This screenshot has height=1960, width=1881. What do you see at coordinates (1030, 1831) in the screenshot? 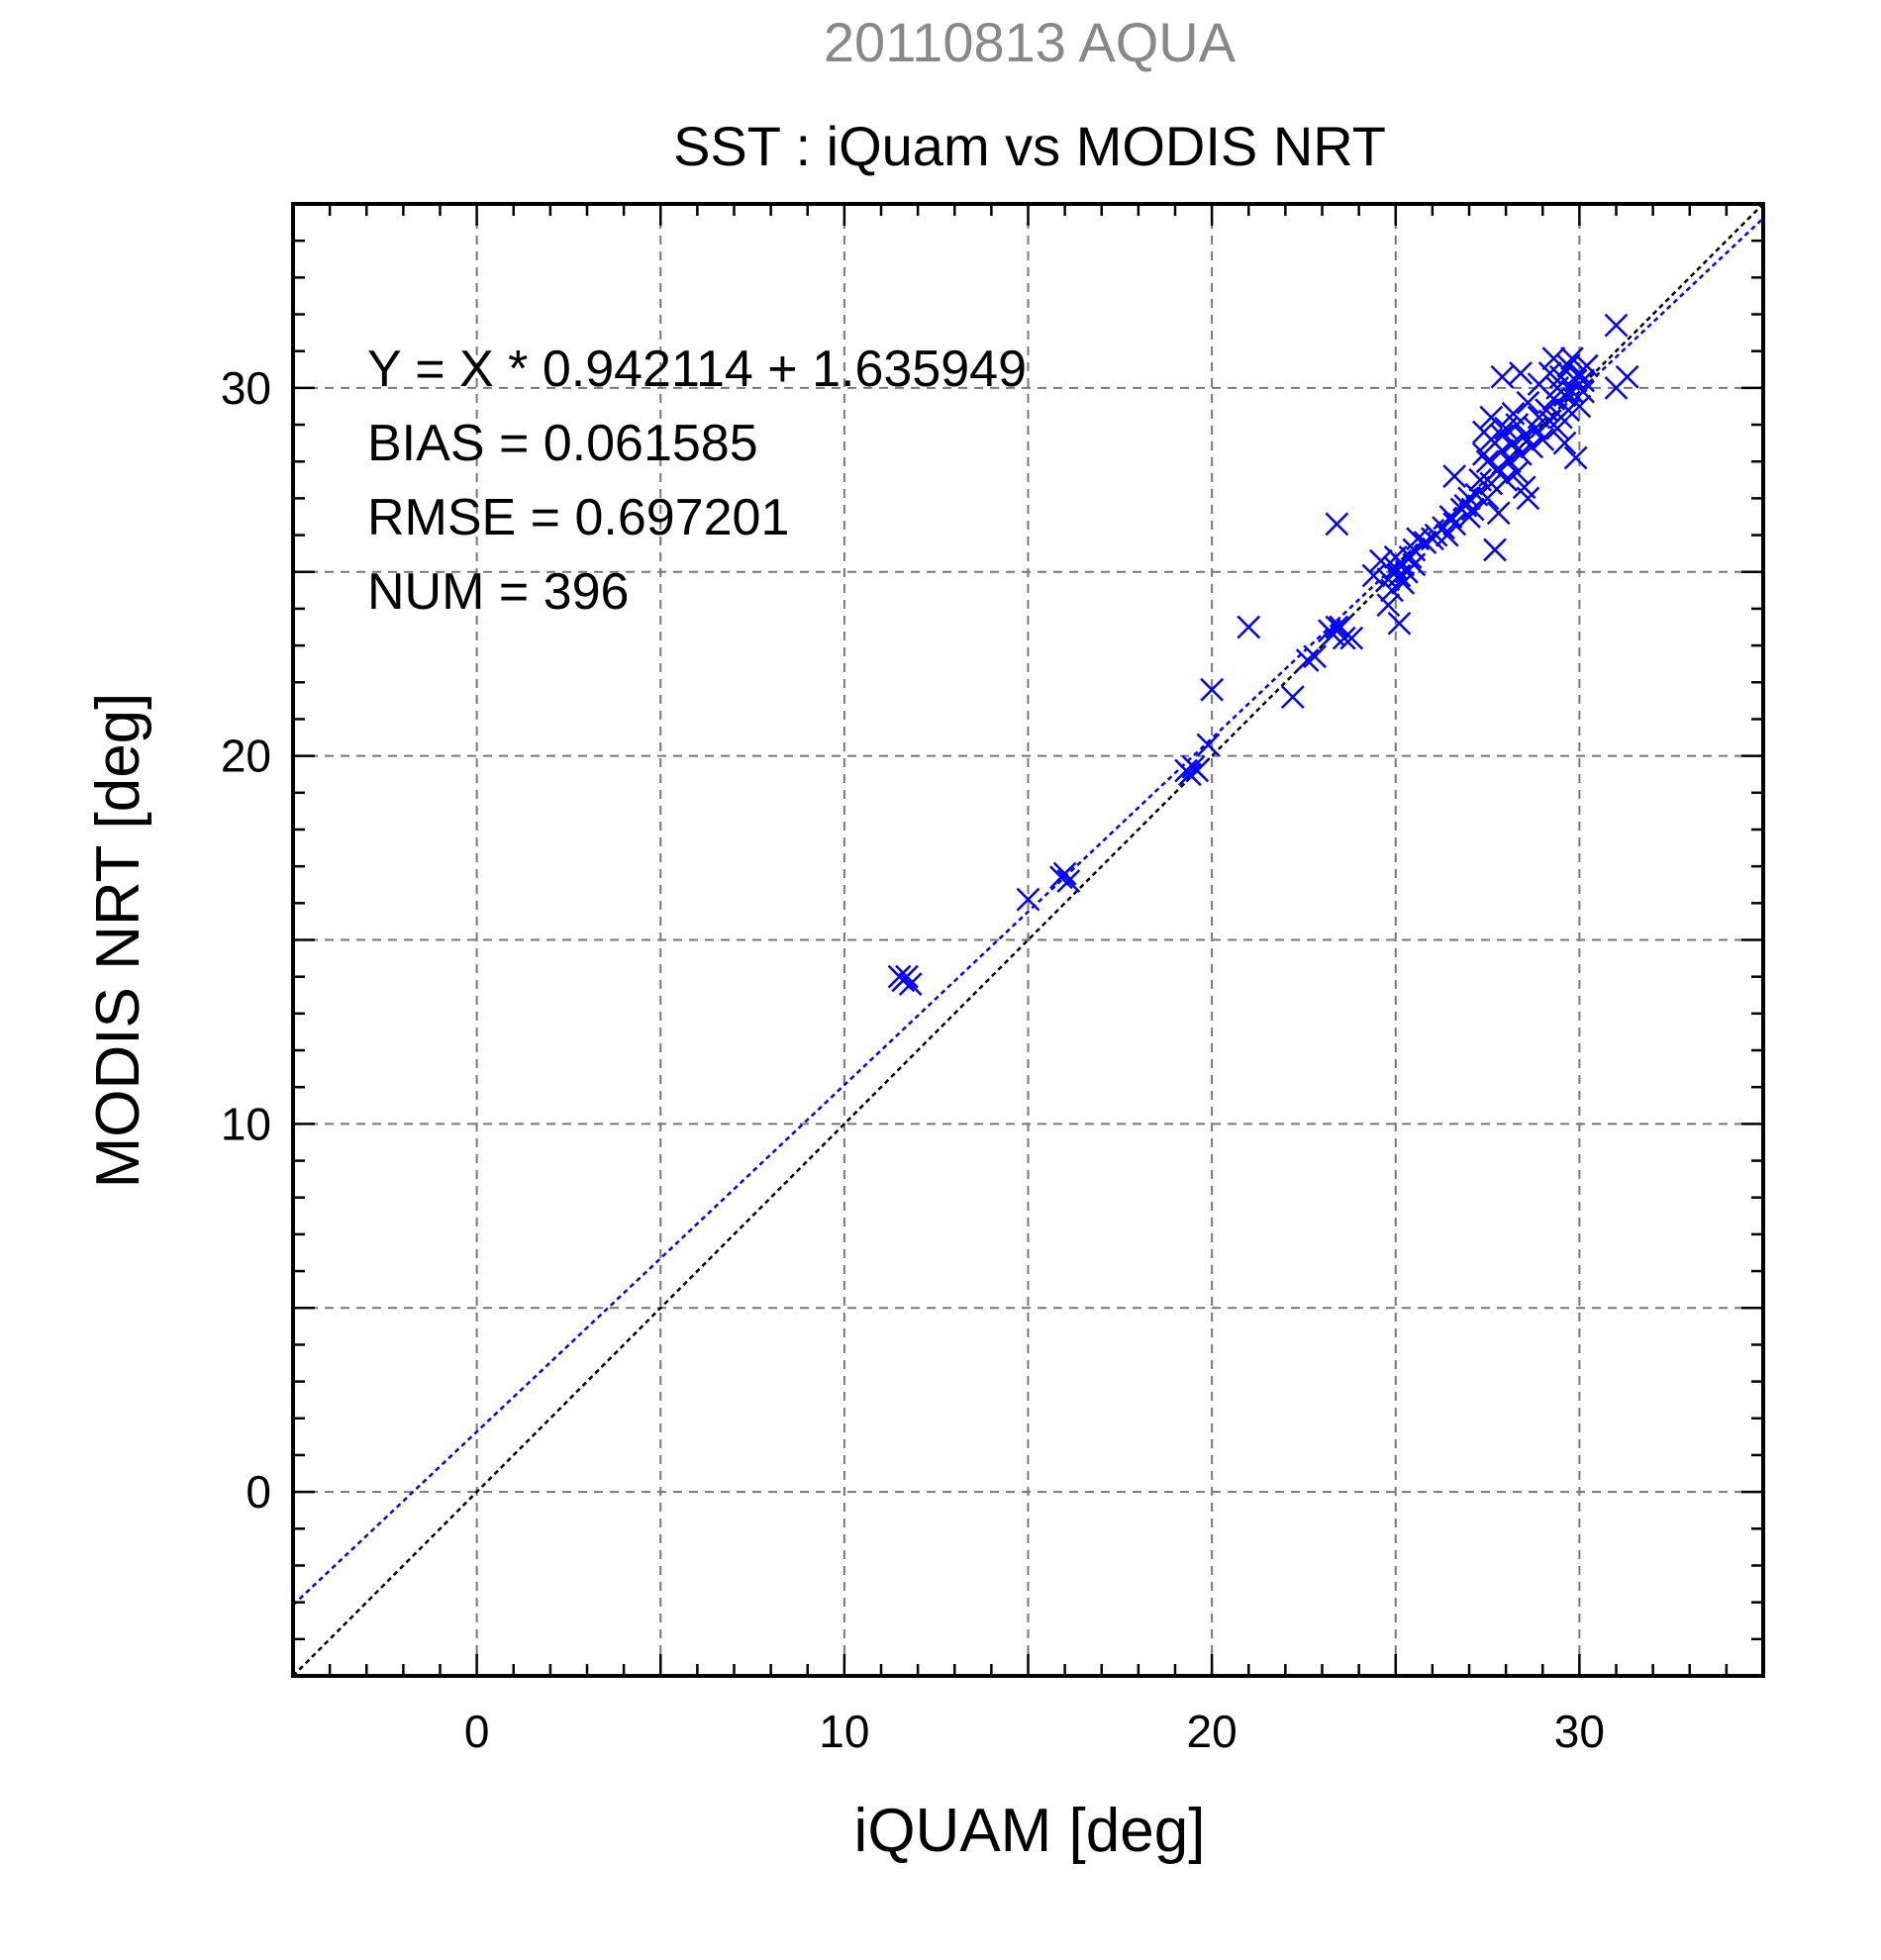
I see `x-axis-title: iQUAM [deg]` at bounding box center [1030, 1831].